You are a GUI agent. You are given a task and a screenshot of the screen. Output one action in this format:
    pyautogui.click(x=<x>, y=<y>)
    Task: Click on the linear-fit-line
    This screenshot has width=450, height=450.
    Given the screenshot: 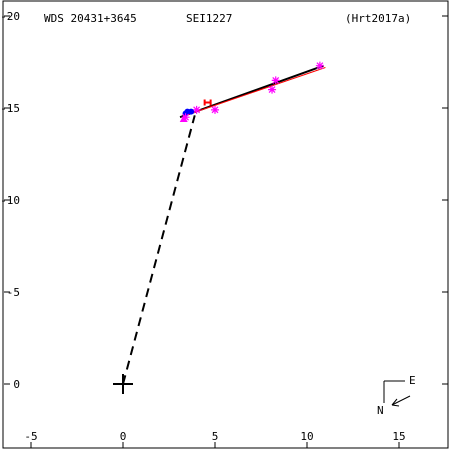 What is the action you would take?
    pyautogui.click(x=255, y=91)
    